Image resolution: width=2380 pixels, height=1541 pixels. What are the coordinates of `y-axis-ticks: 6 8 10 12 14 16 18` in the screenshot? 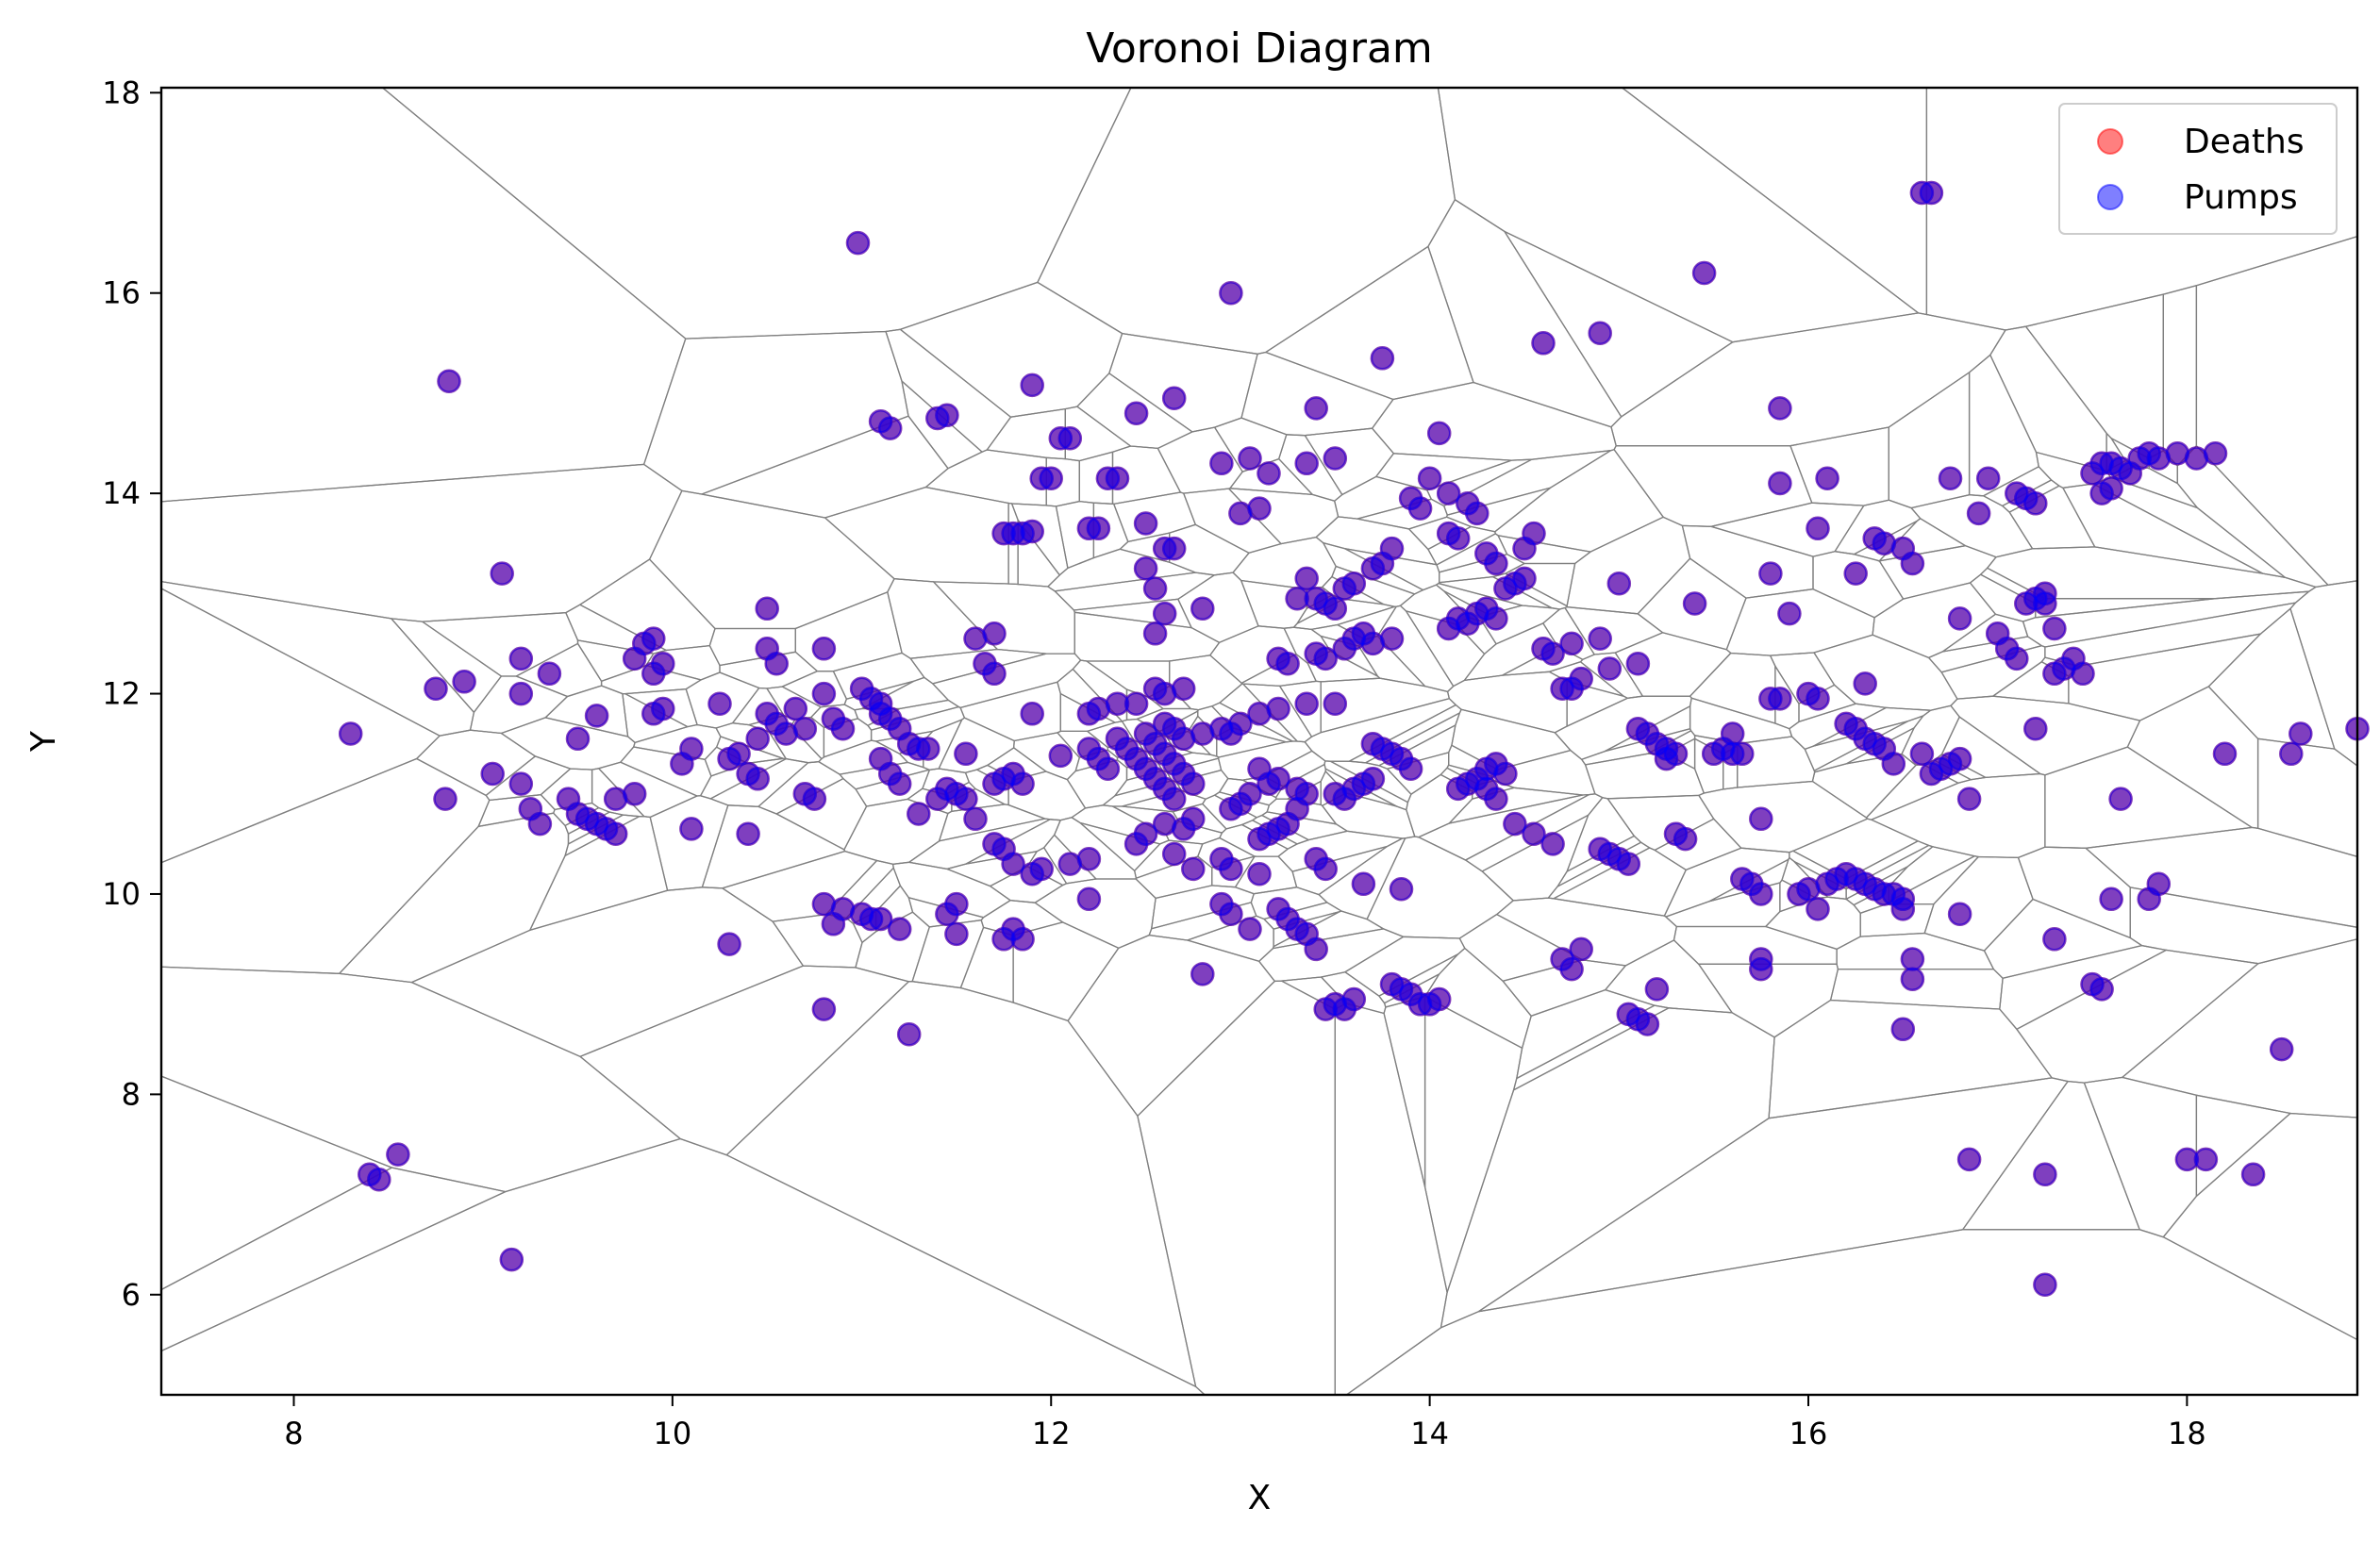 It's located at (131, 694).